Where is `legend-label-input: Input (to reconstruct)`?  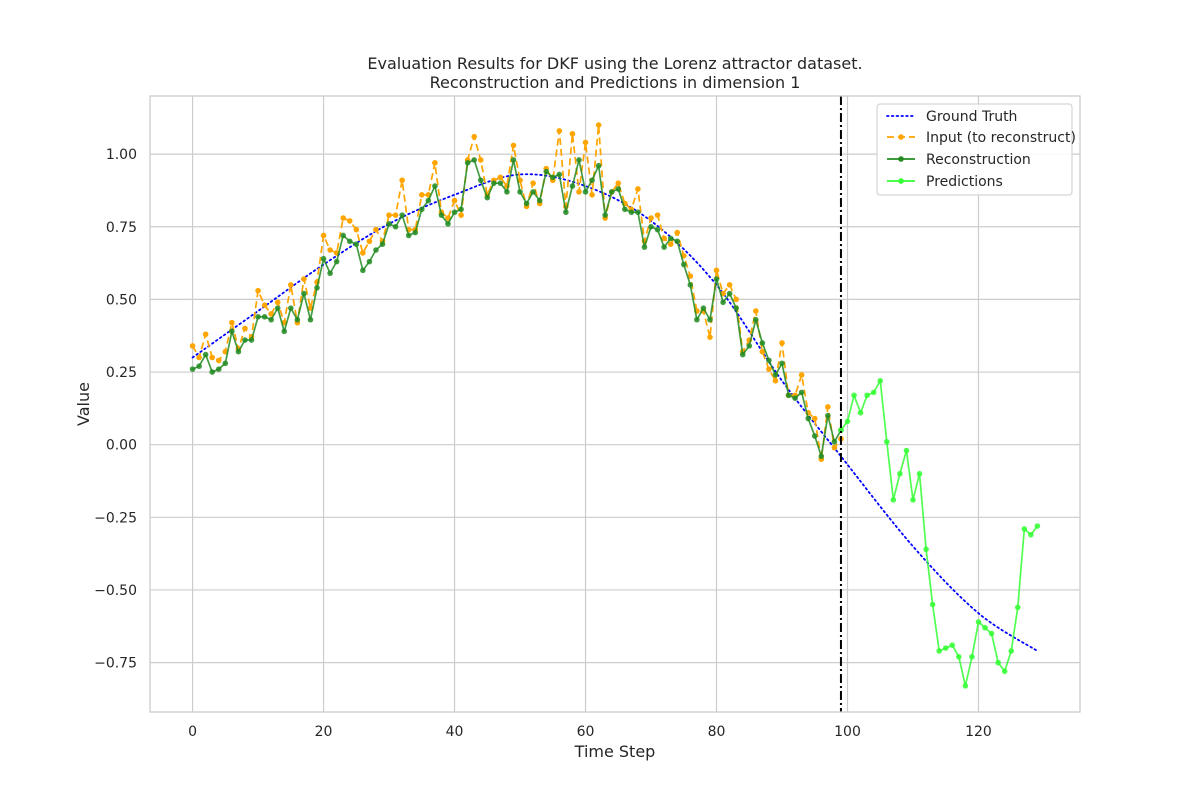 legend-label-input: Input (to reconstruct) is located at coordinates (1001, 138).